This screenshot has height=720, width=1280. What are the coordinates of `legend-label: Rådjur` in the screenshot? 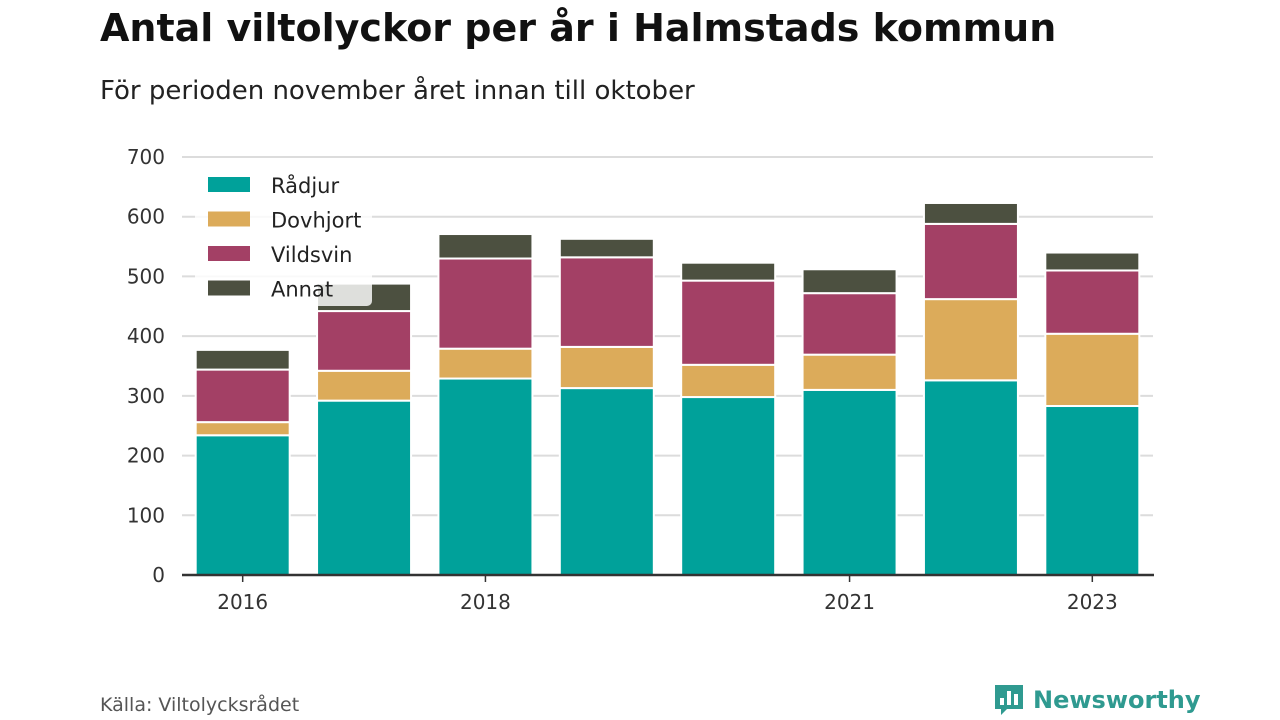 It's located at (305, 185).